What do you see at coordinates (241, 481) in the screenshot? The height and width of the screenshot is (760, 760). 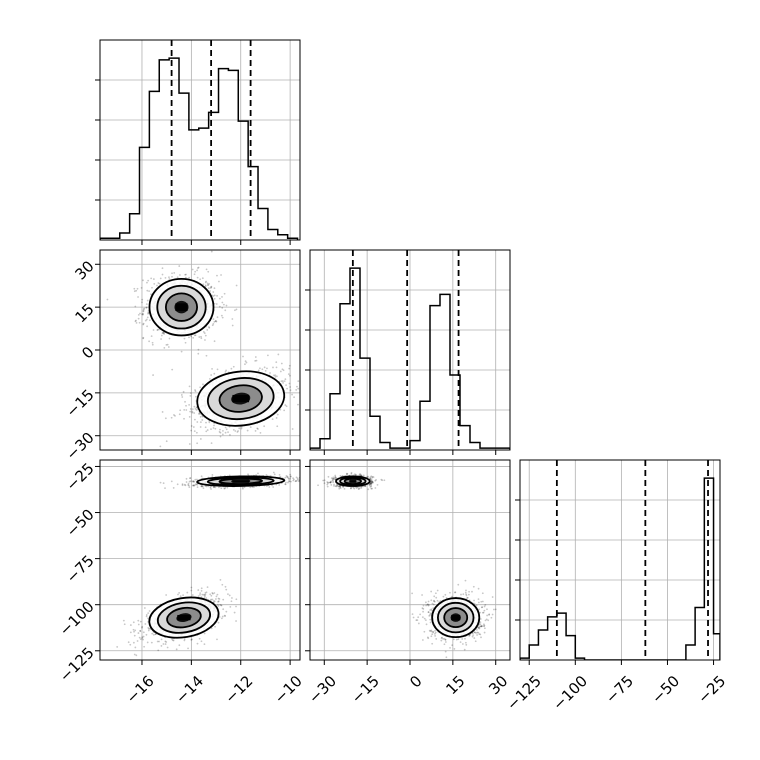 I see `density-cell` at bounding box center [241, 481].